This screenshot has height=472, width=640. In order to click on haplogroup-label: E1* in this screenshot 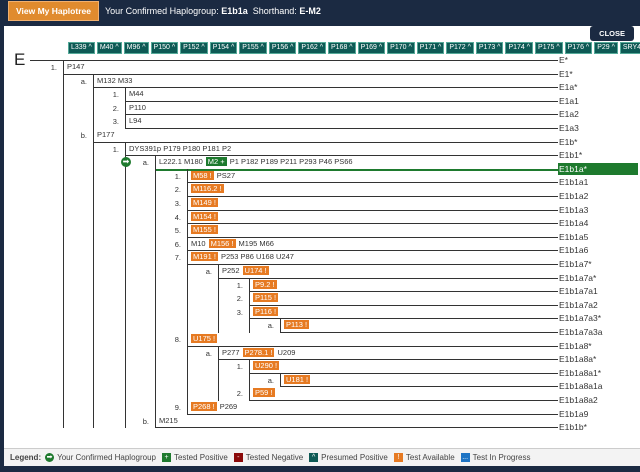, I will do `click(566, 73)`.